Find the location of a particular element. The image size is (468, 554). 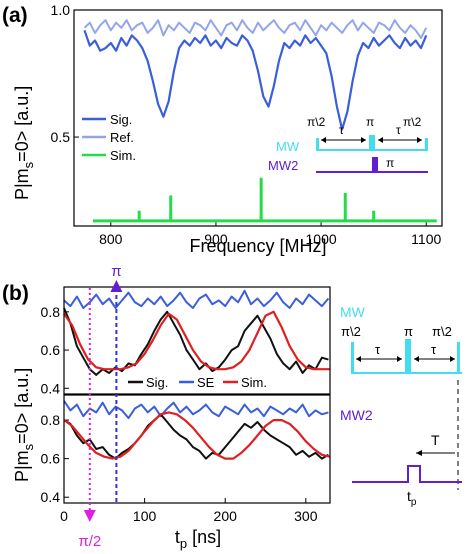

panel-a-legend: Sig. Ref. Sim. is located at coordinates (109, 137).